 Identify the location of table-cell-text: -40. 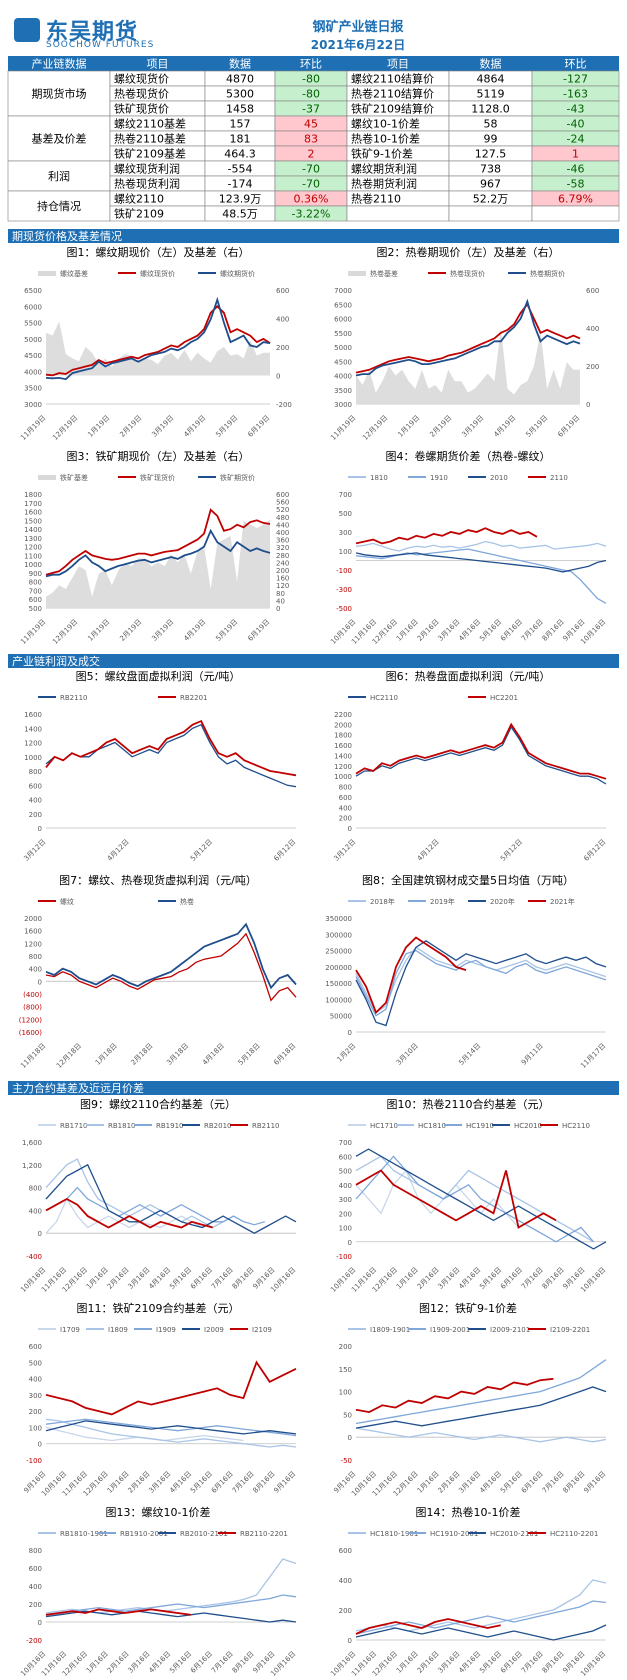
(576, 124).